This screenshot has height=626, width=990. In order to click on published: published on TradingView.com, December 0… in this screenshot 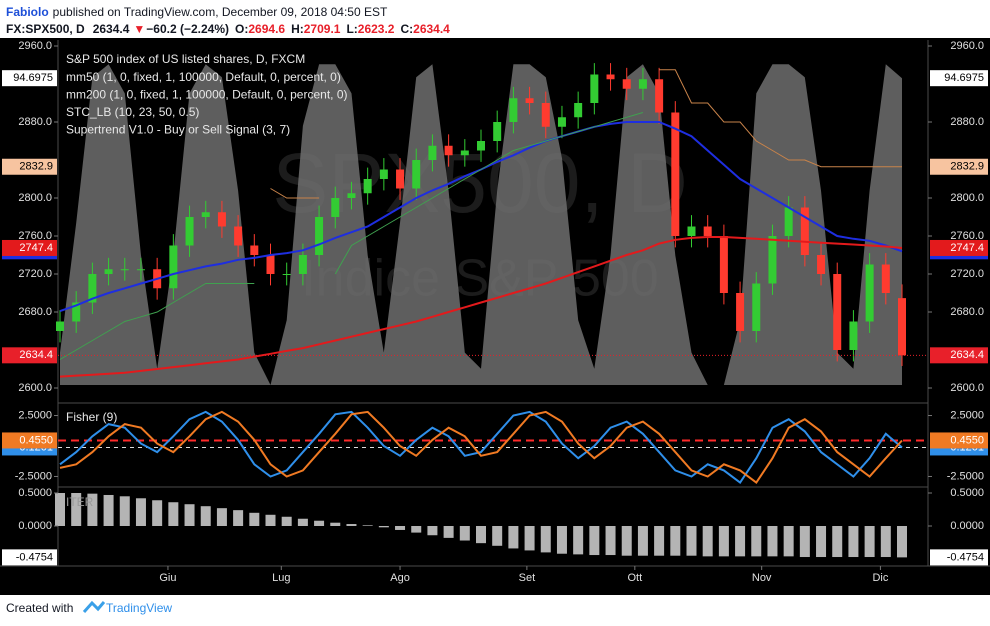, I will do `click(220, 12)`.